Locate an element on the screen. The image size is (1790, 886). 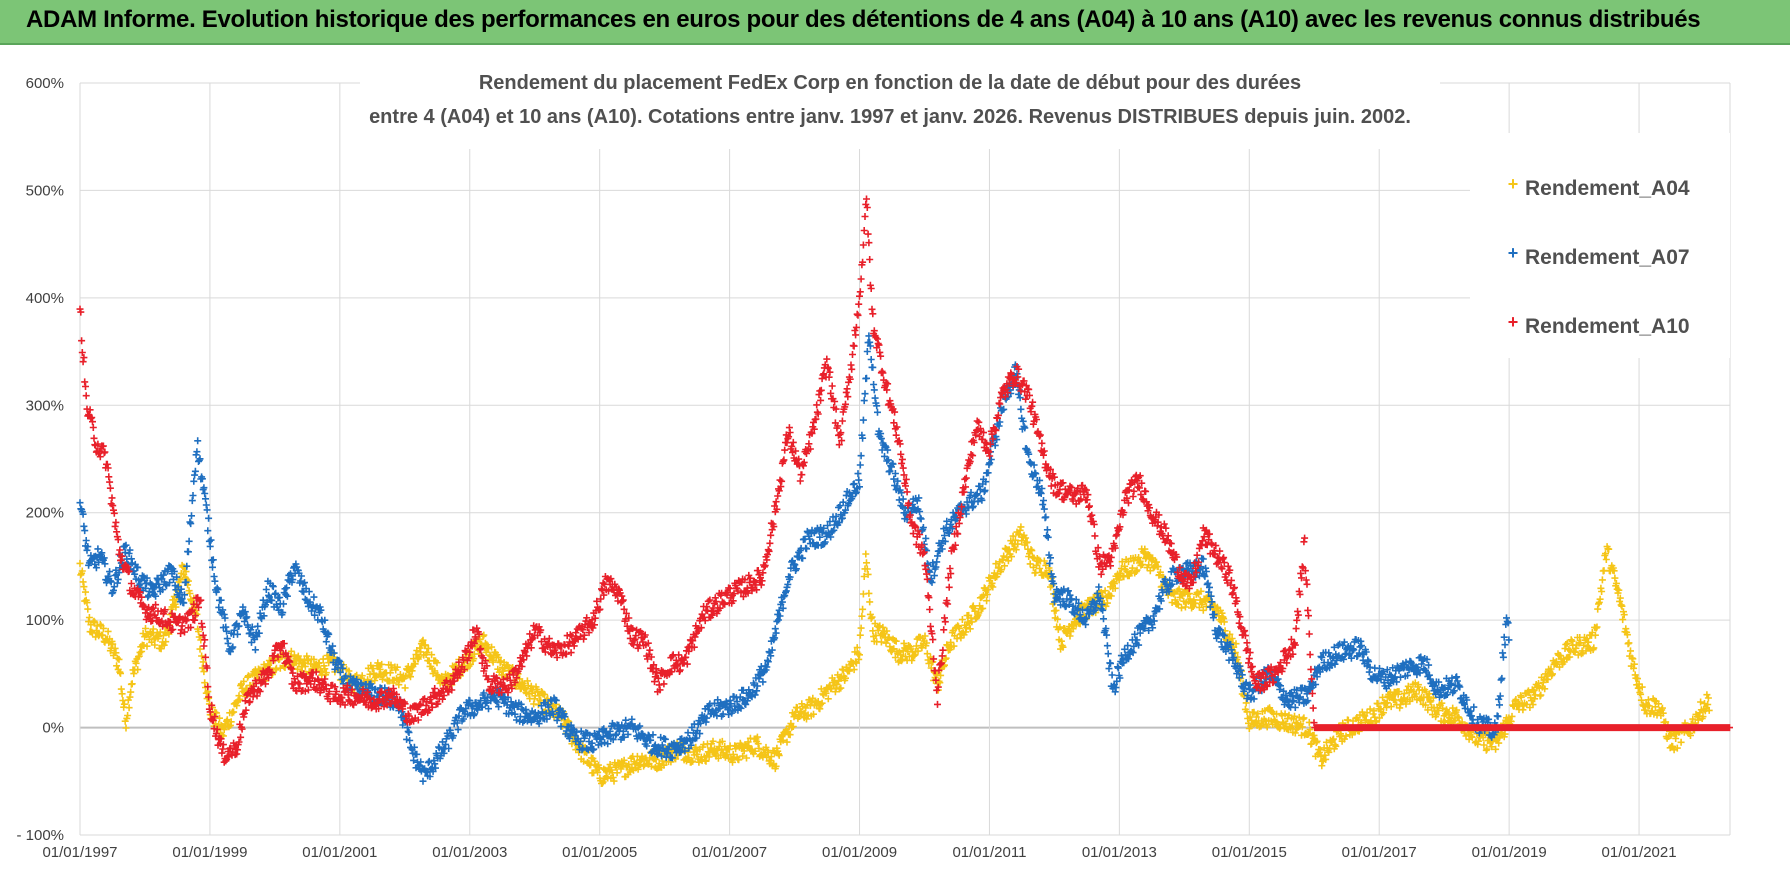
legend-marker-a07: + is located at coordinates (1513, 253).